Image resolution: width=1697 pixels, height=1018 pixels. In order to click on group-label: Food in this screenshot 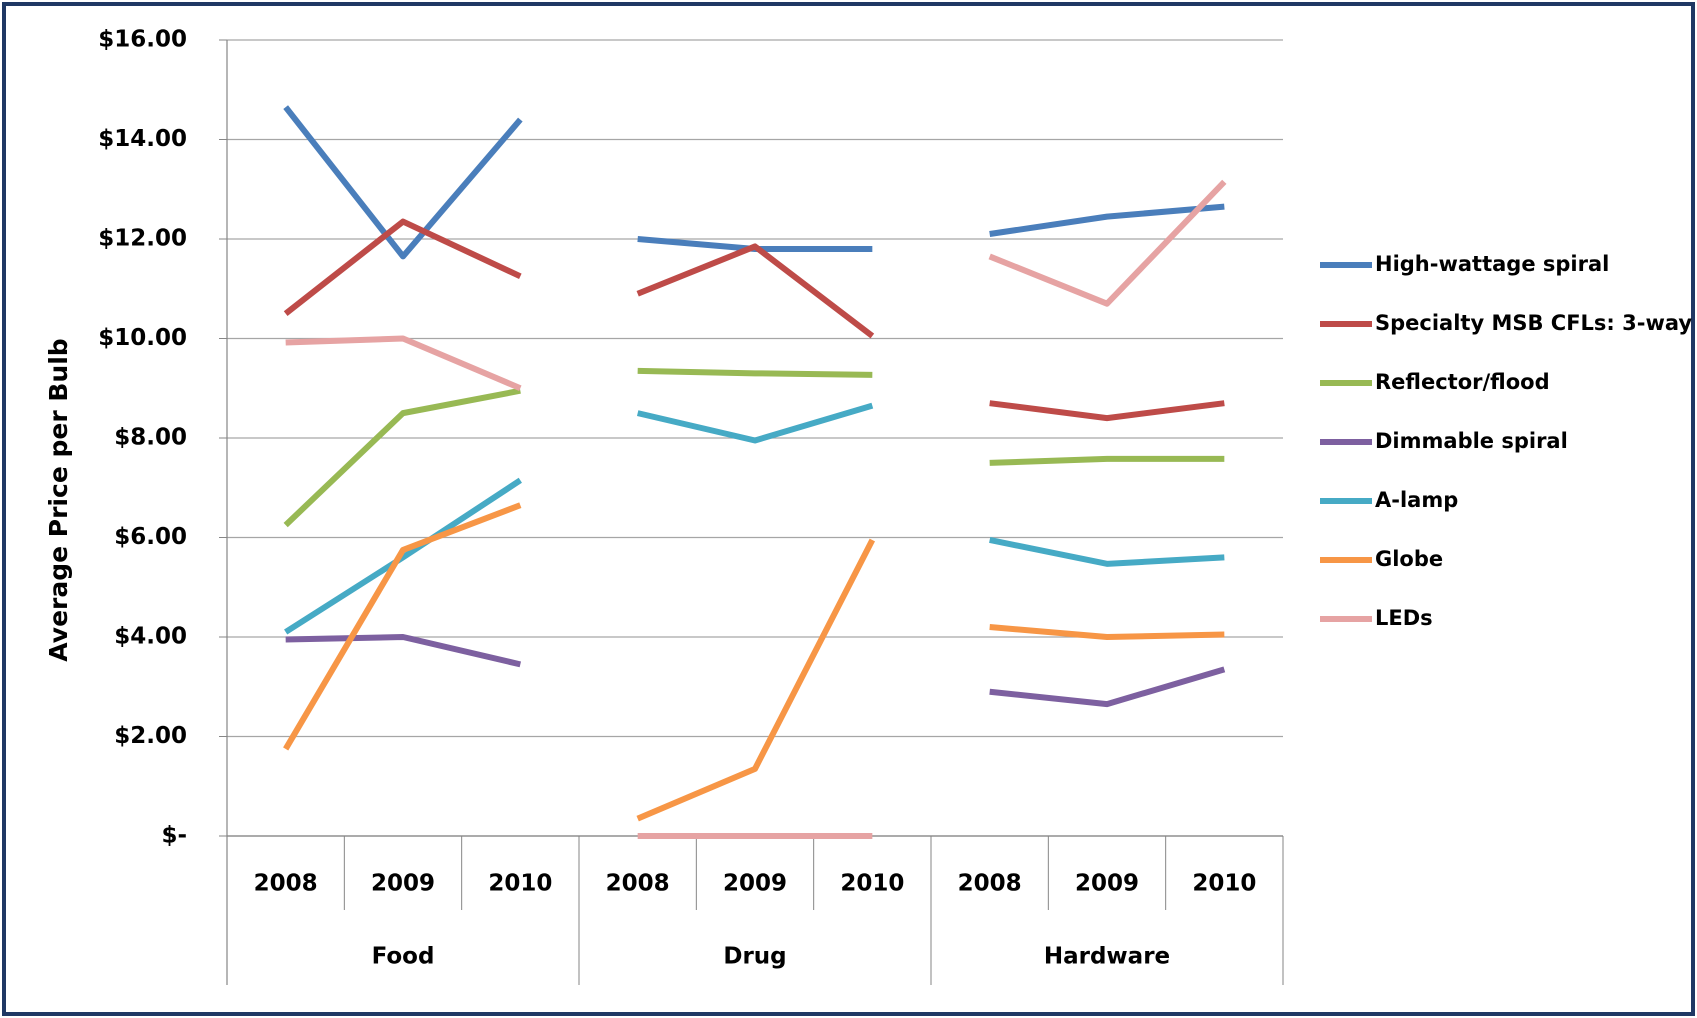, I will do `click(403, 957)`.